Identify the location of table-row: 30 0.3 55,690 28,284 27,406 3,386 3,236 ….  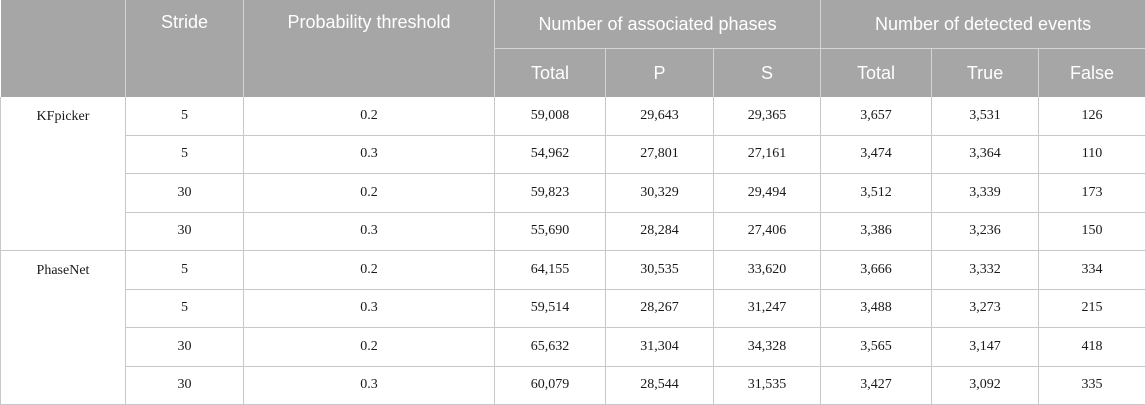
(573, 231).